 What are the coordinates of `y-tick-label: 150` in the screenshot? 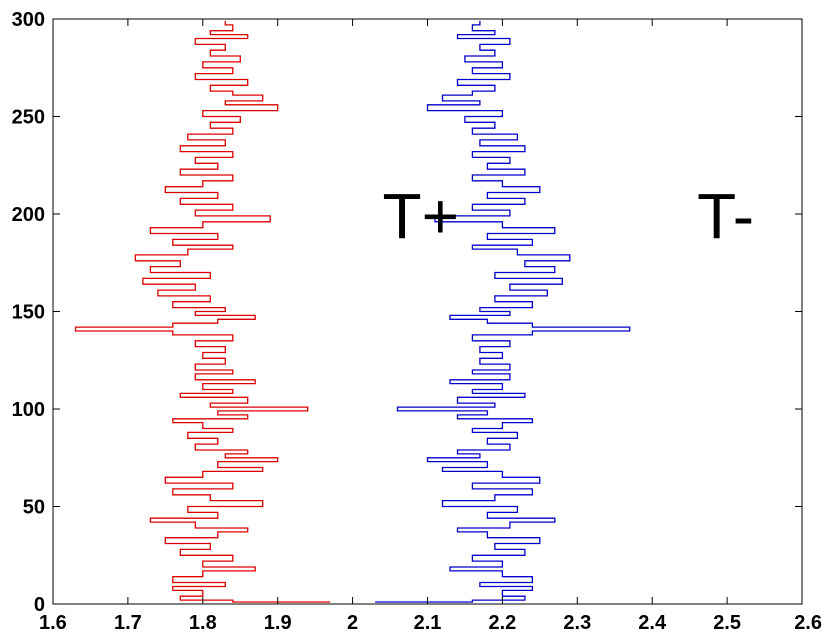 It's located at (28, 313).